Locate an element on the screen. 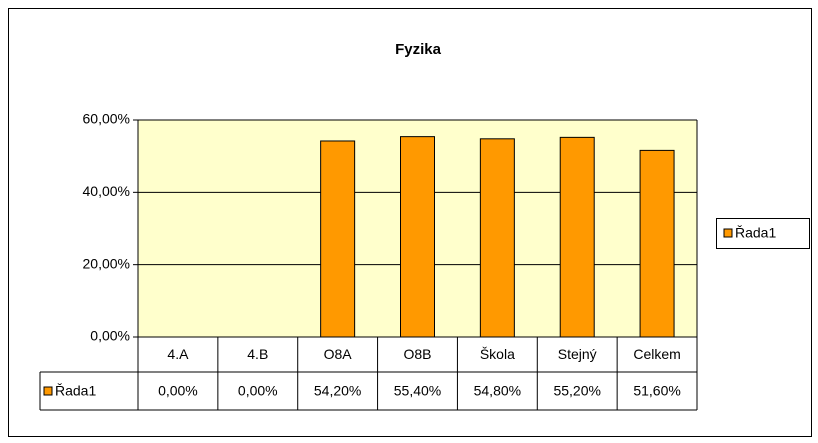 This screenshot has height=443, width=818. x-tick-label: O8A is located at coordinates (338, 354).